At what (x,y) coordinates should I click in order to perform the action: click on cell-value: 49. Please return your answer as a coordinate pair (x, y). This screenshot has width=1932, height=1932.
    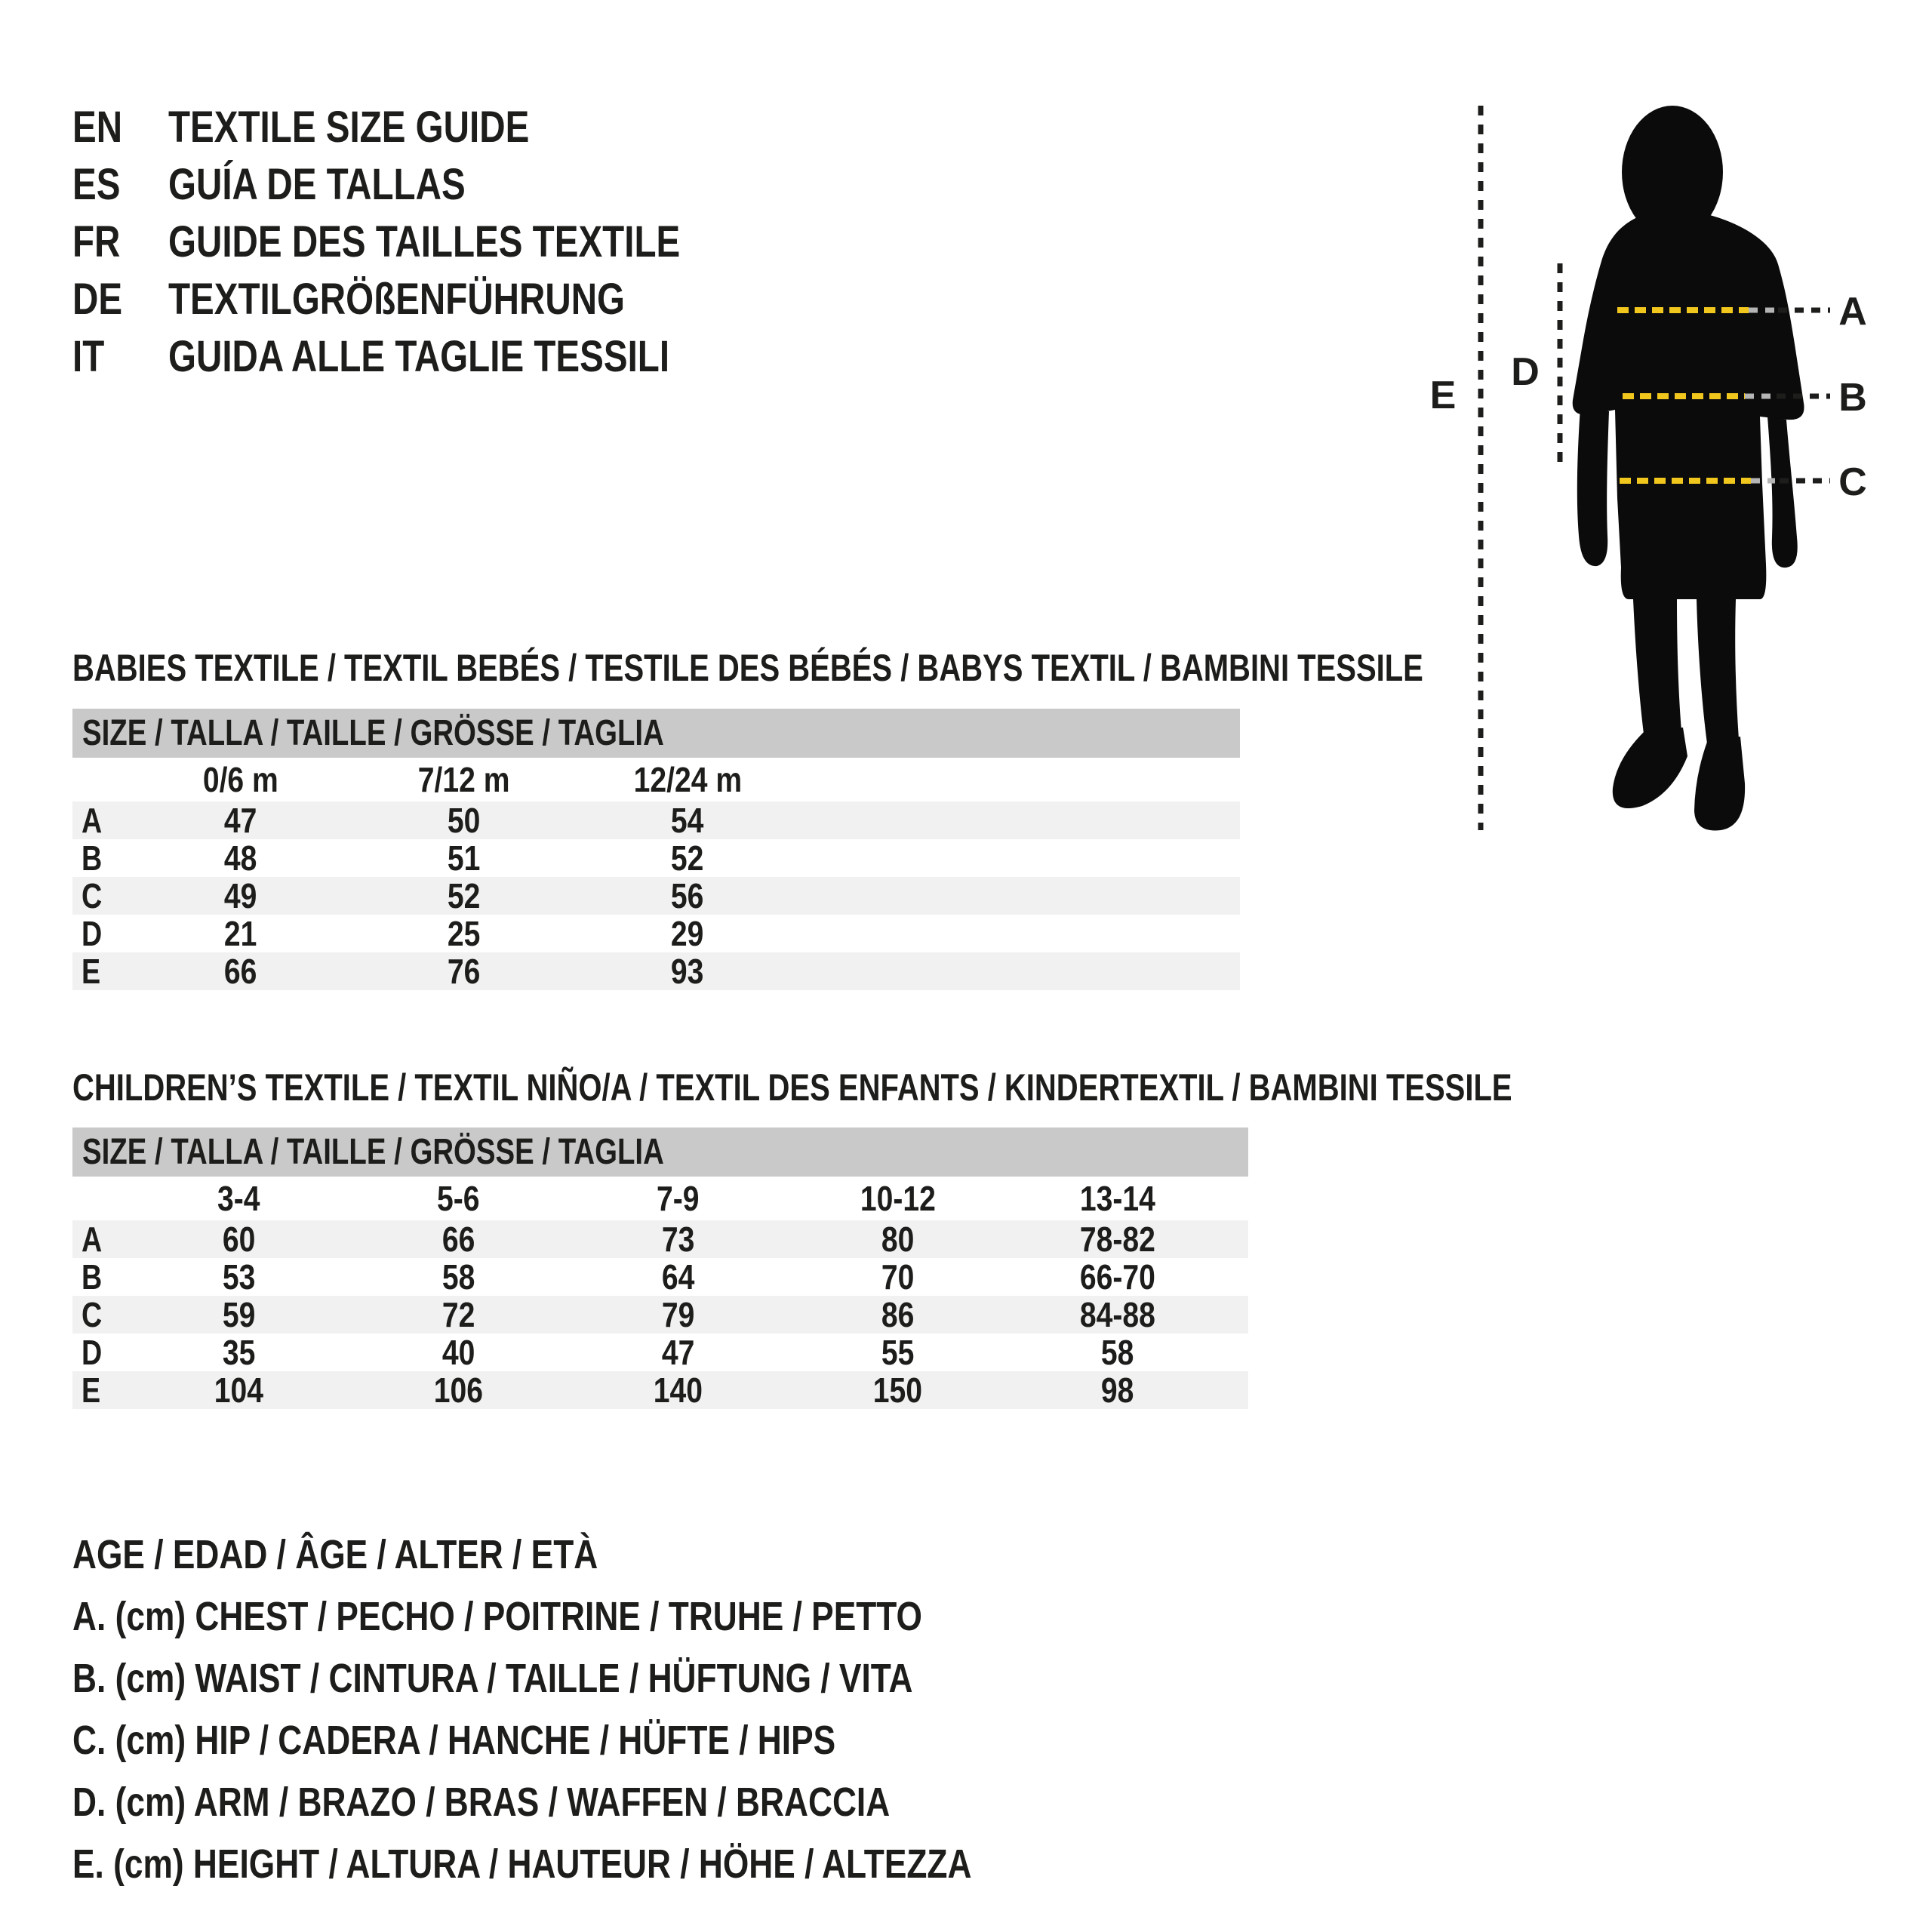
    Looking at the image, I should click on (240, 895).